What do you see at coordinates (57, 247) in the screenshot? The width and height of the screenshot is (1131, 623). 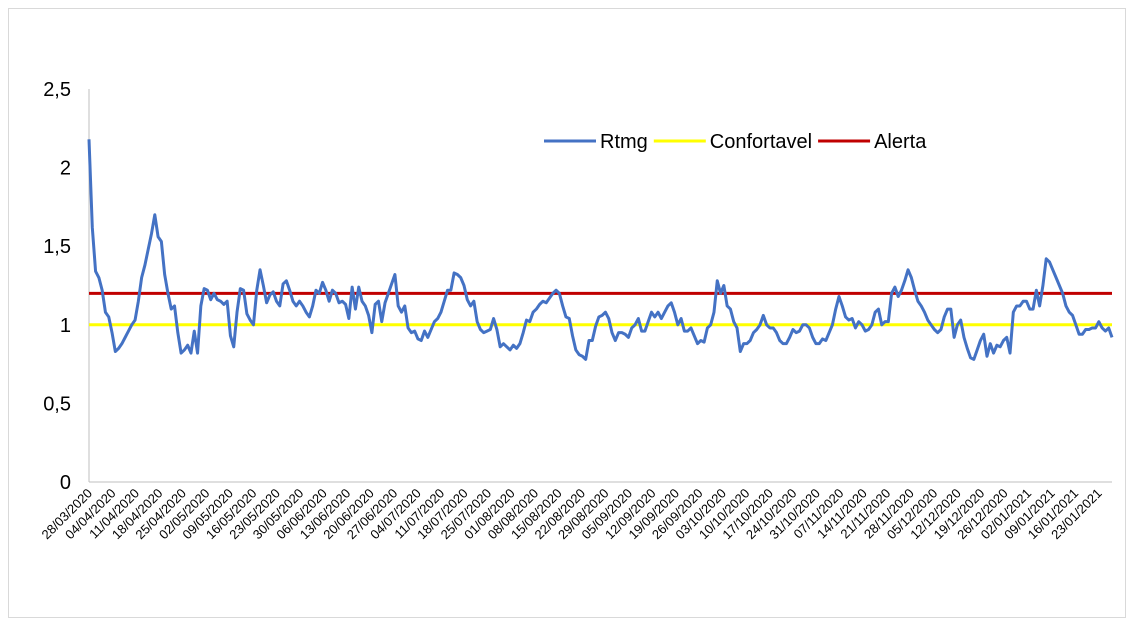 I see `y-tick-label: 1,5` at bounding box center [57, 247].